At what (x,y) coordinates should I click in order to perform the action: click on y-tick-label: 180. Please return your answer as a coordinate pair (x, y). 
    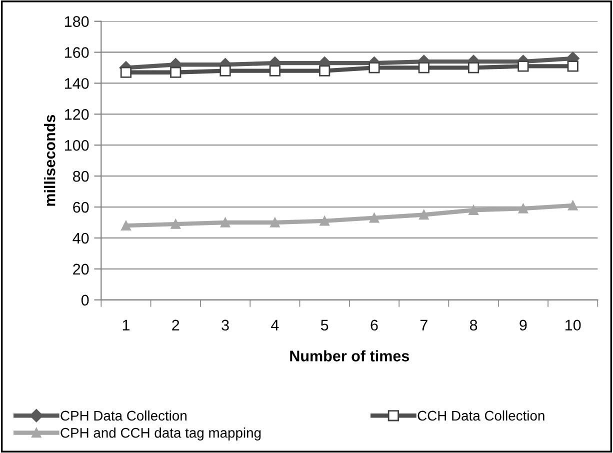
    Looking at the image, I should click on (77, 21).